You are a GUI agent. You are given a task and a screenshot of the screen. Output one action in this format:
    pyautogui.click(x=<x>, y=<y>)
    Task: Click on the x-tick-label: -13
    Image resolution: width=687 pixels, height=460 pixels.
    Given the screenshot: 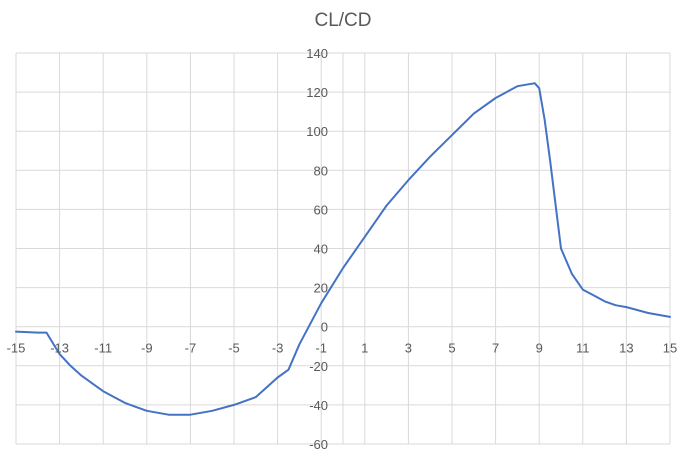 What is the action you would take?
    pyautogui.click(x=59, y=348)
    